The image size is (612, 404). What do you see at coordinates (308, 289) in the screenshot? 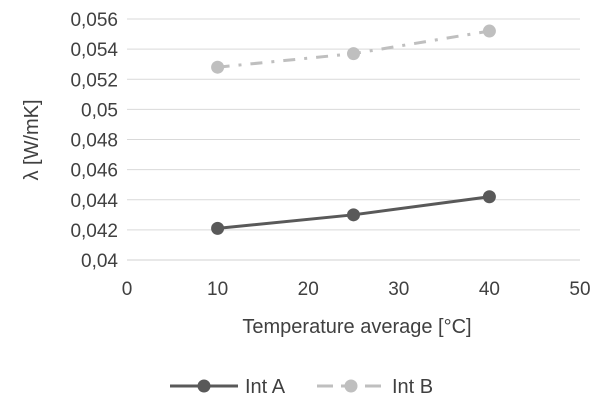
I see `x-tick-label: 20` at bounding box center [308, 289].